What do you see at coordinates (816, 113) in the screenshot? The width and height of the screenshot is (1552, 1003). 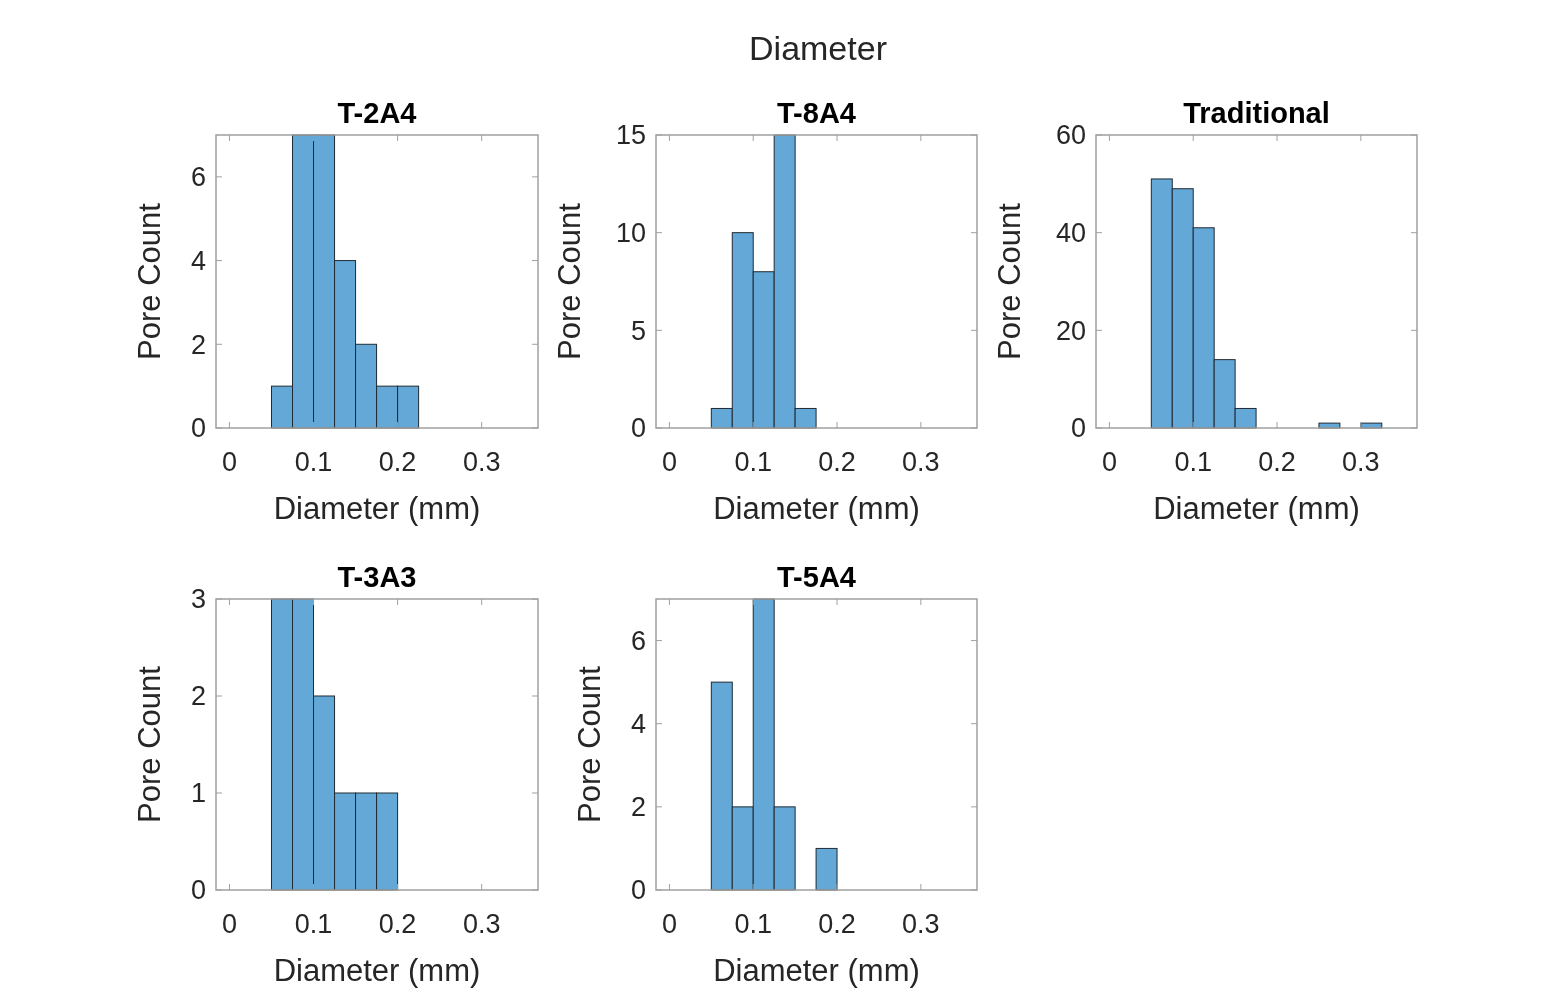 I see `chart-title: T-8A4` at bounding box center [816, 113].